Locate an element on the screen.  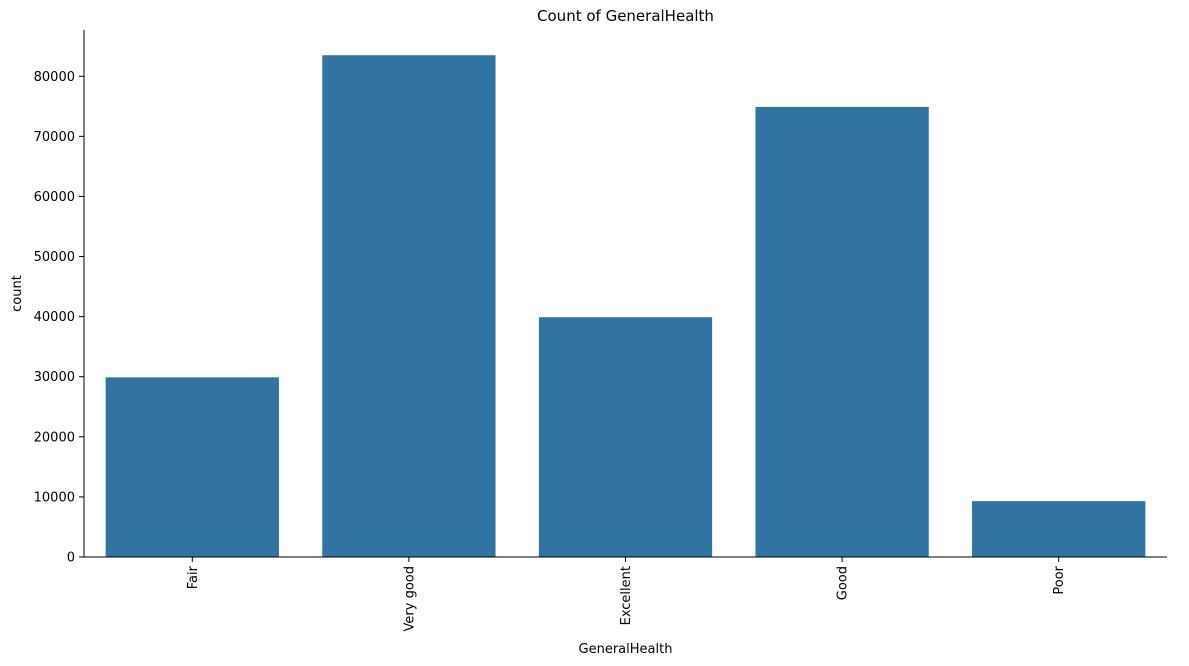
y-tick-label: 10000 is located at coordinates (54, 497).